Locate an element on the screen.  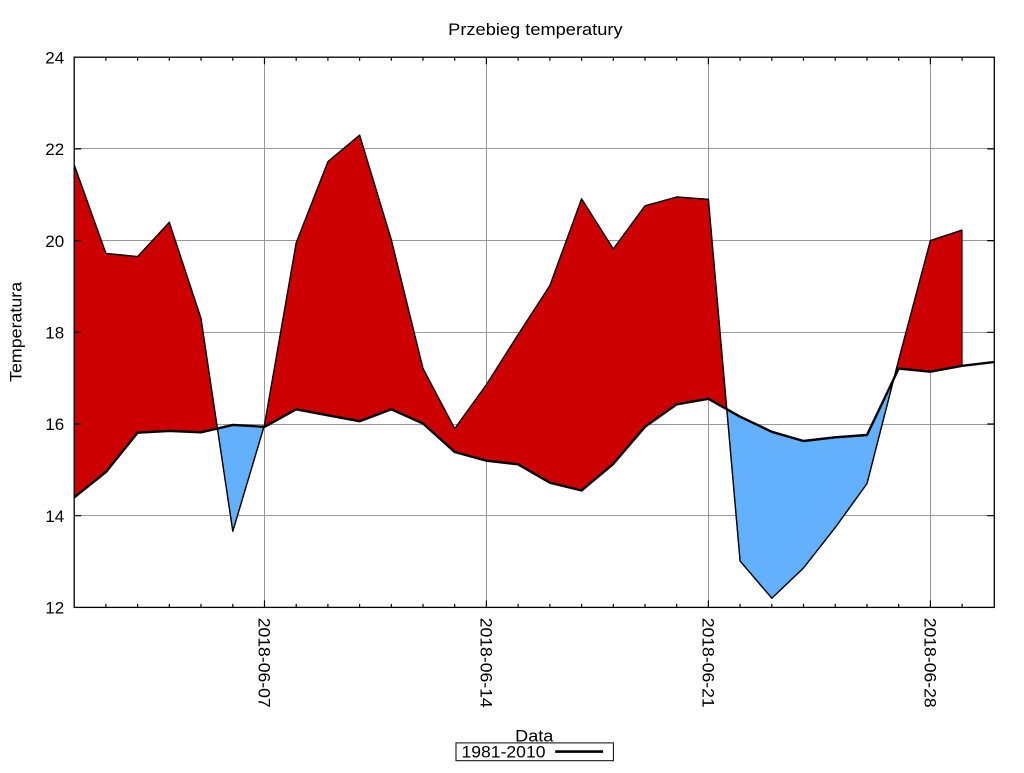
svg-text: 2018-06-14 is located at coordinates (486, 663).